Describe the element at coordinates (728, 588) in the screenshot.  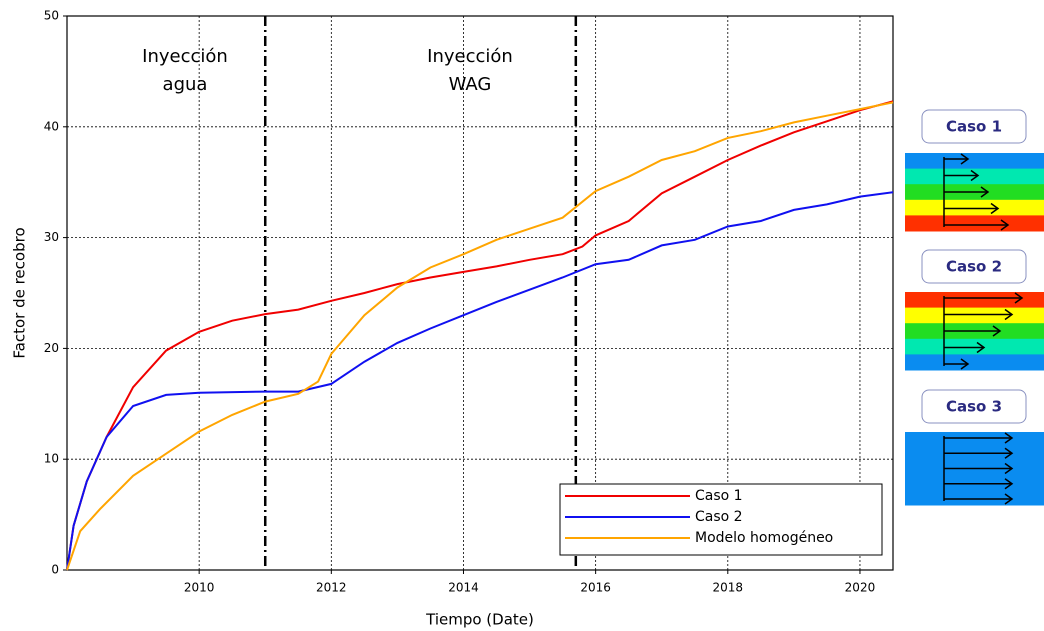
I see `x-tick-label: 2018` at that location.